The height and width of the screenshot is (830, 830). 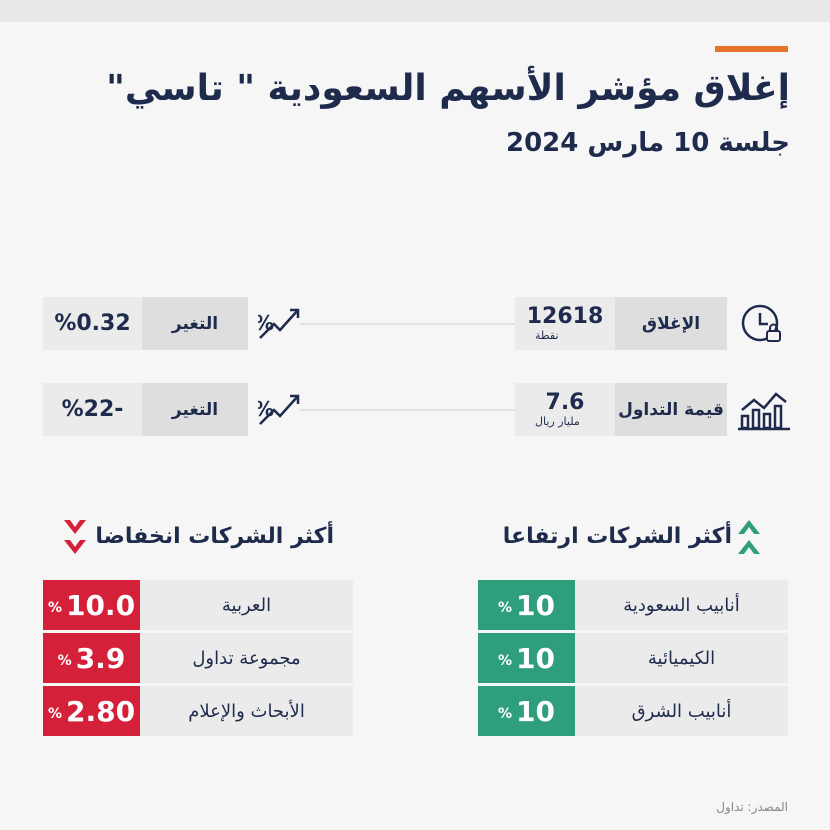 I want to click on company-name: أنابيب السعودية, so click(x=681, y=605).